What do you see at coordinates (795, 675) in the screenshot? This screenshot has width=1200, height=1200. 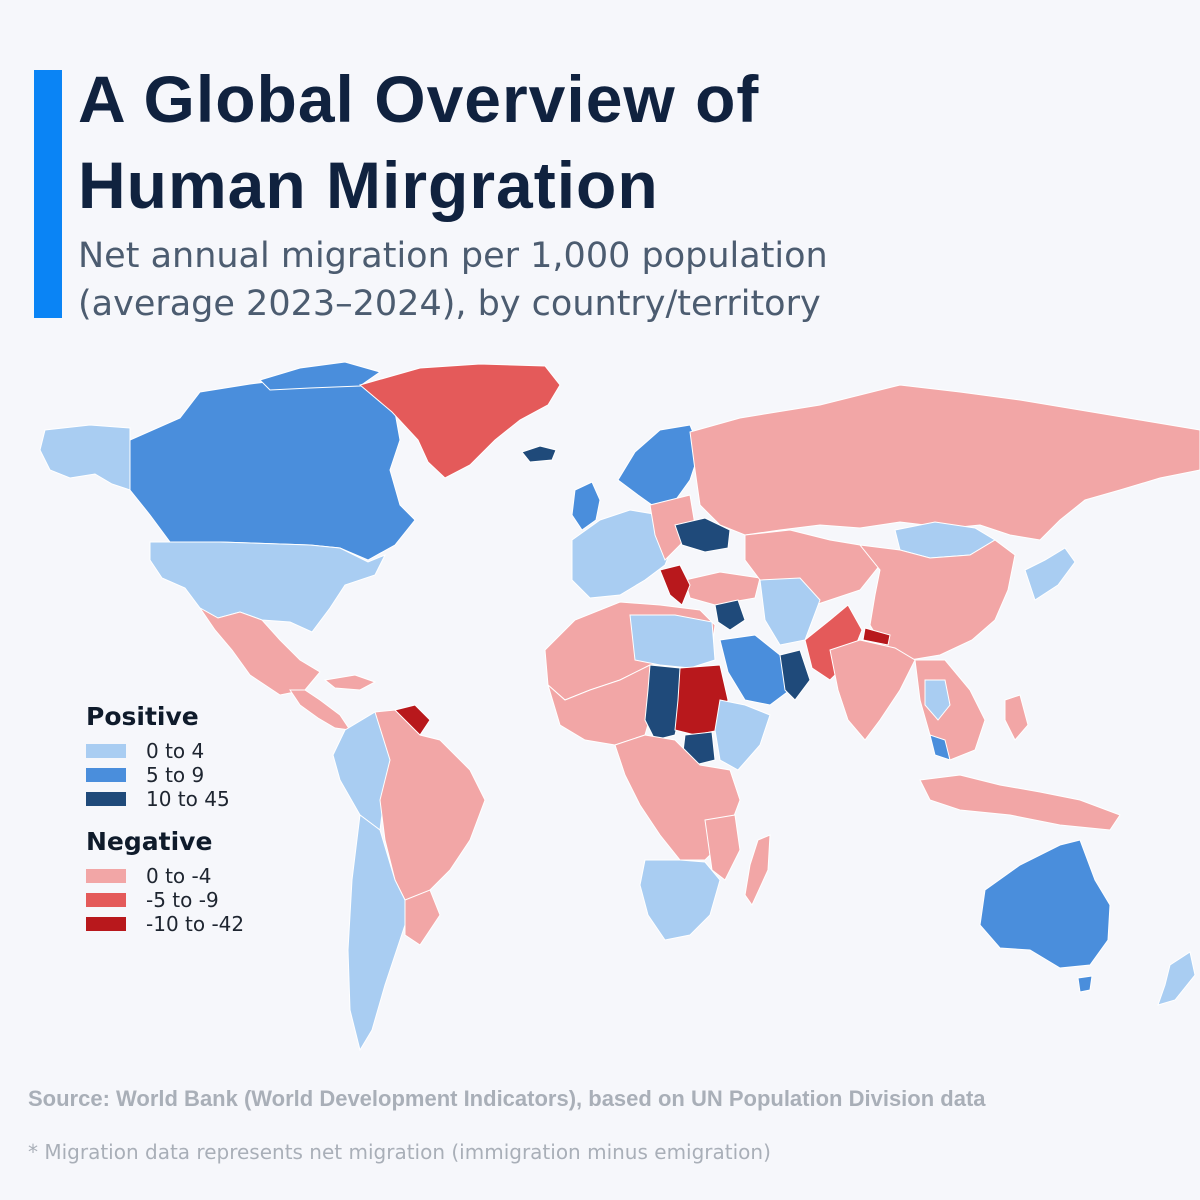 I see `region-oman` at bounding box center [795, 675].